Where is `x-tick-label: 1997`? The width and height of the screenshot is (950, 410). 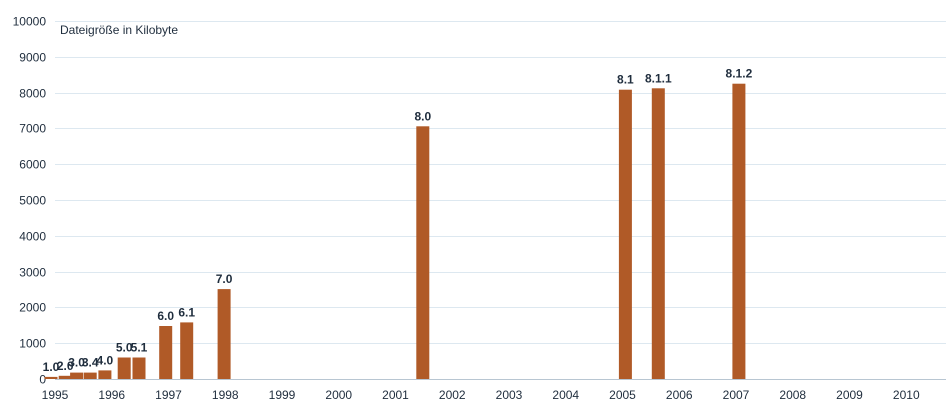 x-tick-label: 1997 is located at coordinates (168, 395).